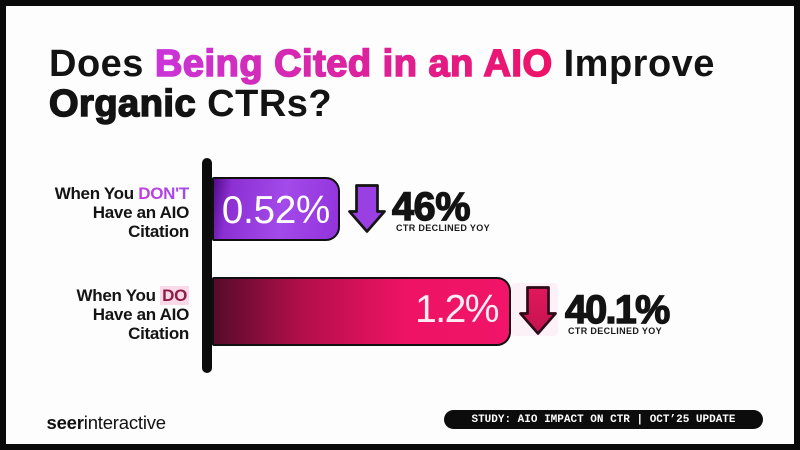 The image size is (800, 450). I want to click on svg-text:Does Being Cited in an AIO Imp: Does Being Cited in an AIO Improve, so click(382, 64).